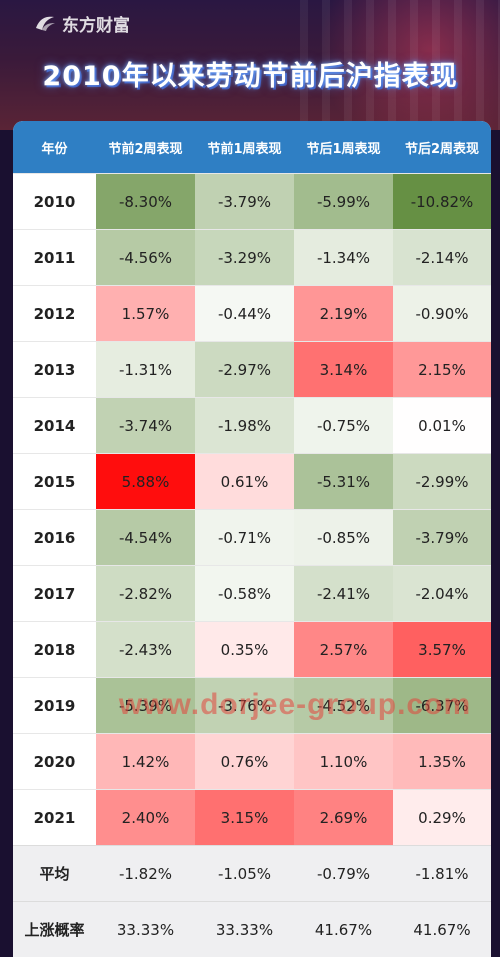  I want to click on value-cell: -1.34%, so click(343, 257).